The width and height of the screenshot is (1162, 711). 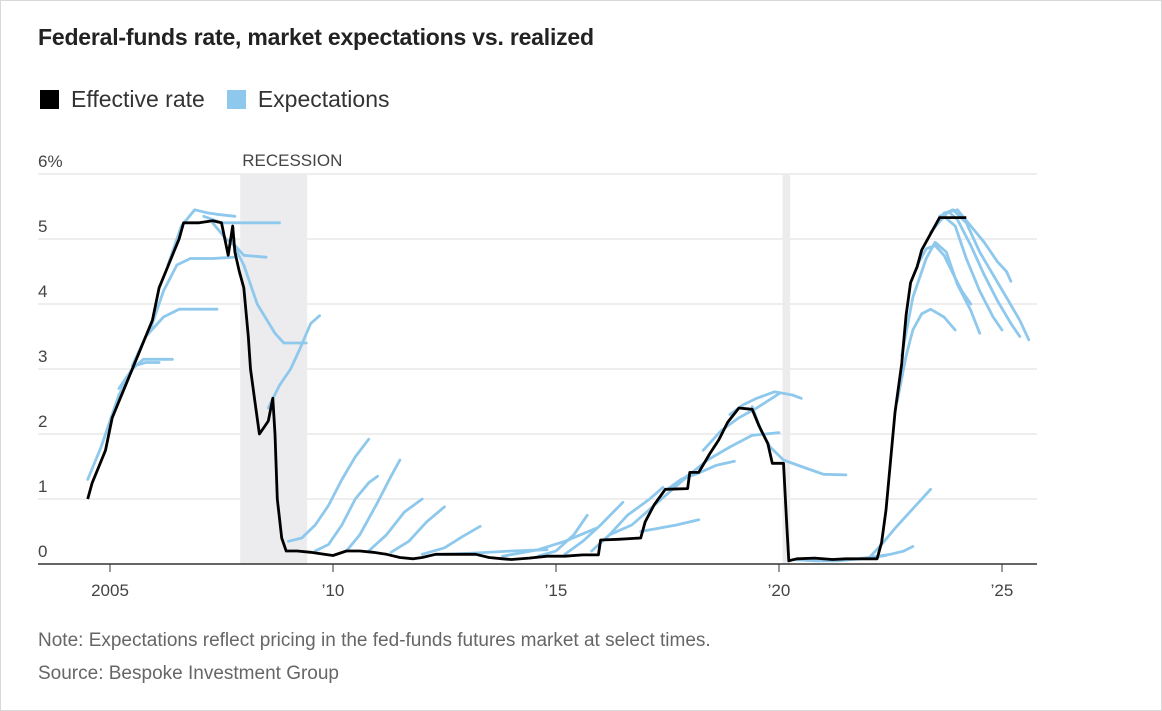 I want to click on y-tick-label: 1, so click(x=42, y=486).